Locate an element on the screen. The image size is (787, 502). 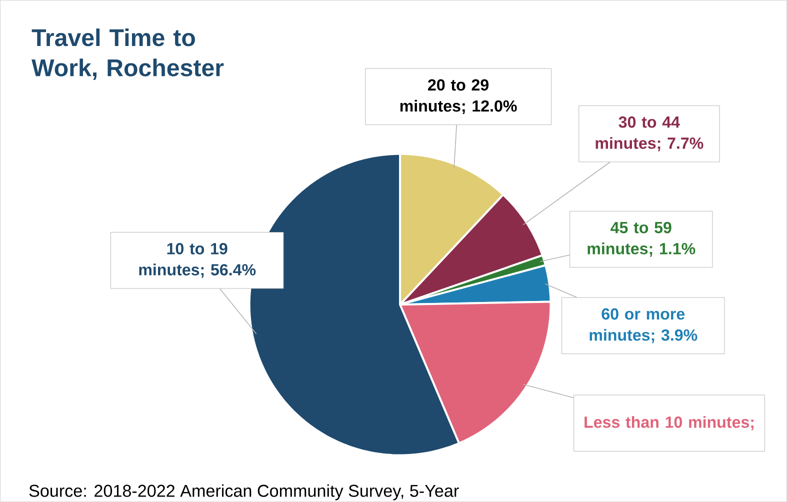
data-label: 10 to 19 minutes; 56.4% is located at coordinates (197, 260).